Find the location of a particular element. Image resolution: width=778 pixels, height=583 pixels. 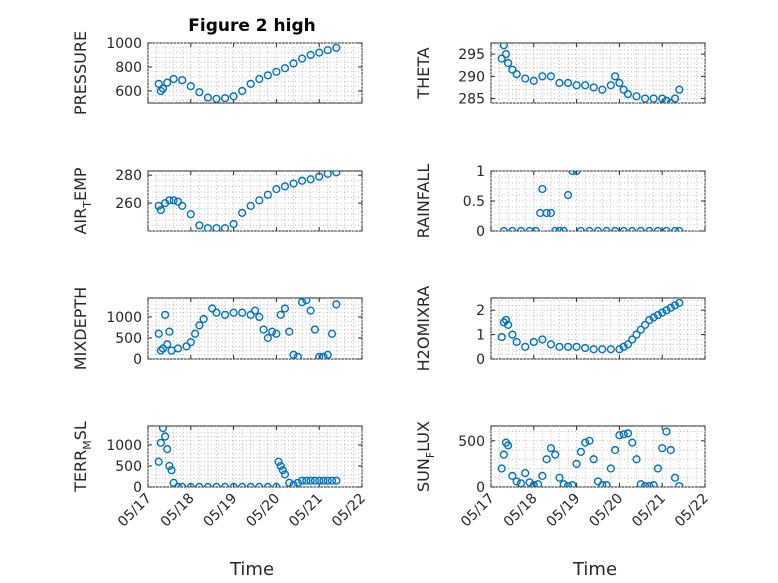

y-tick-label: 0.5 is located at coordinates (474, 202).